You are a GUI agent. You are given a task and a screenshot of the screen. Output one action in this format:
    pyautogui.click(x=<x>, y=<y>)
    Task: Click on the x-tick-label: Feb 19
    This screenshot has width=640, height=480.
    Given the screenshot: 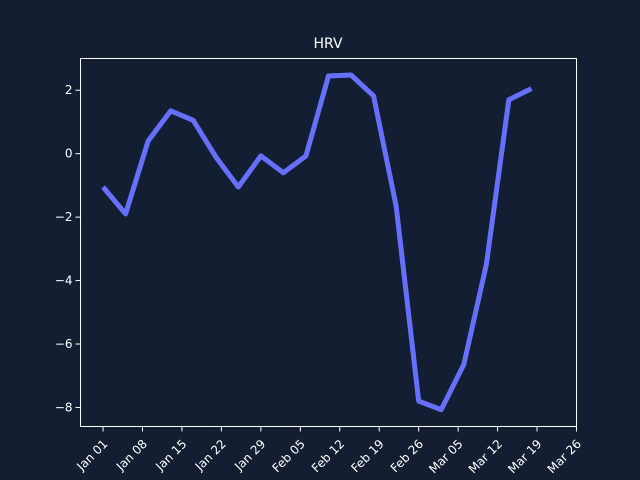 What is the action you would take?
    pyautogui.click(x=367, y=456)
    